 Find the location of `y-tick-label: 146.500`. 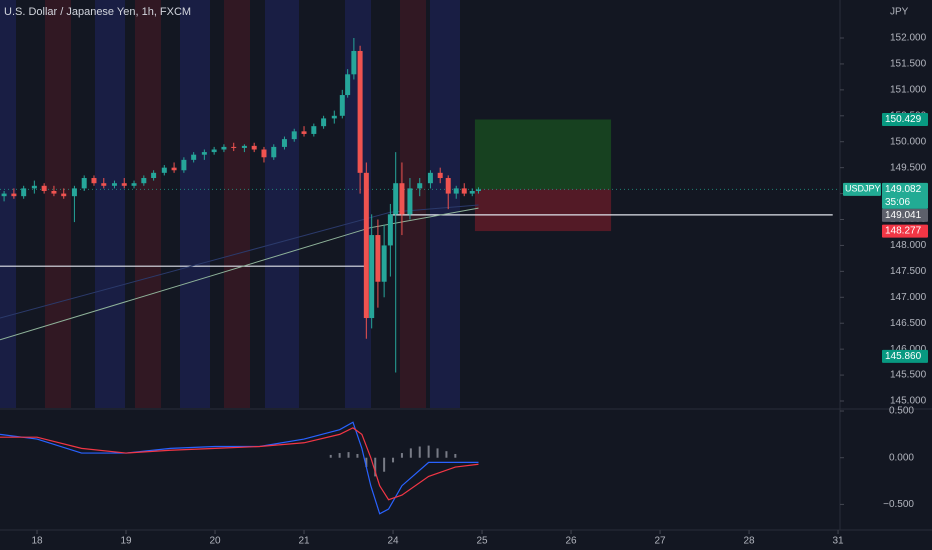

y-tick-label: 146.500 is located at coordinates (908, 323).